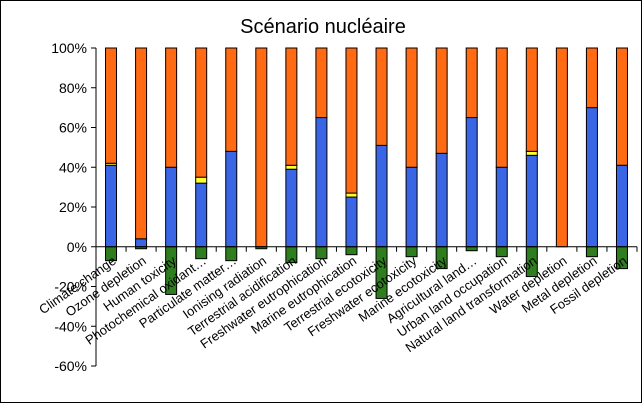 This screenshot has width=644, height=409. I want to click on y-tick-label: 100%, so click(69, 48).